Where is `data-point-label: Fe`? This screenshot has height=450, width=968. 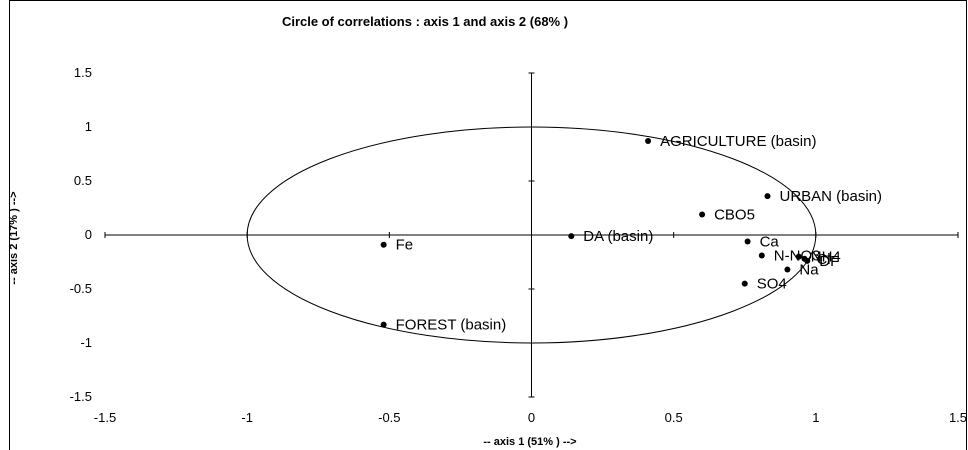
data-point-label: Fe is located at coordinates (405, 245).